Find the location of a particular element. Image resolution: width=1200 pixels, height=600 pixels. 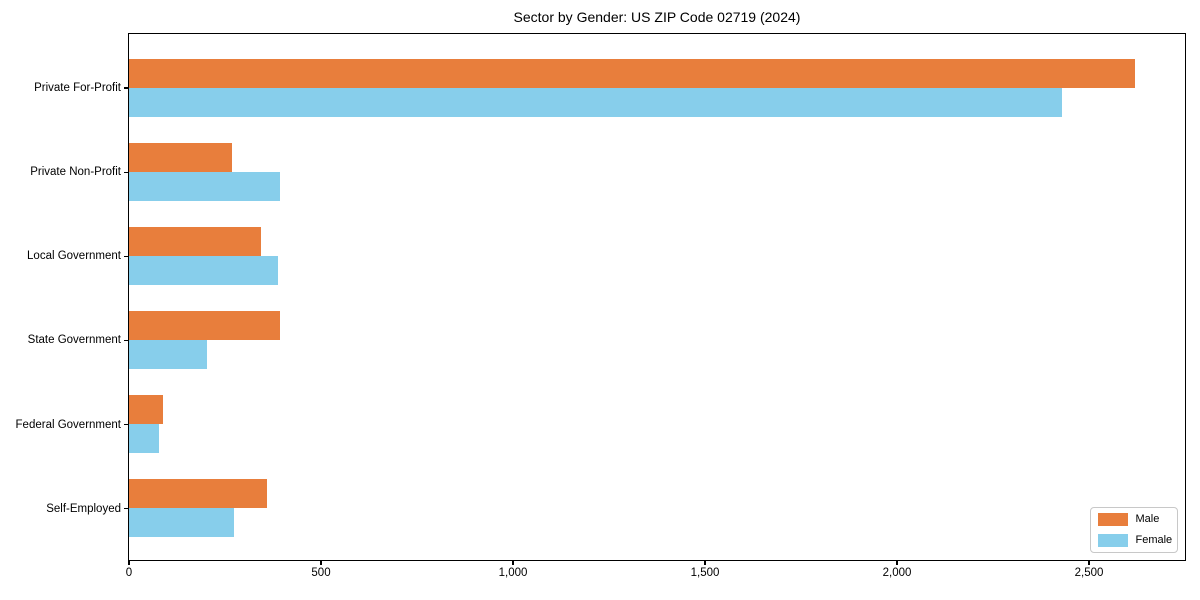

legend-label-male: Male is located at coordinates (1147, 519).